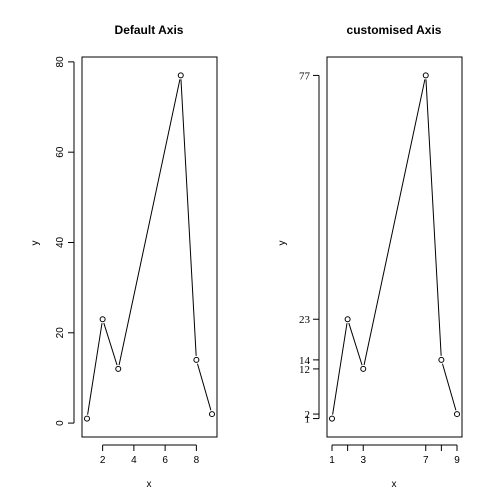 The width and height of the screenshot is (490, 490). Describe the element at coordinates (332, 460) in the screenshot. I see `x-tick-label: 1` at that location.